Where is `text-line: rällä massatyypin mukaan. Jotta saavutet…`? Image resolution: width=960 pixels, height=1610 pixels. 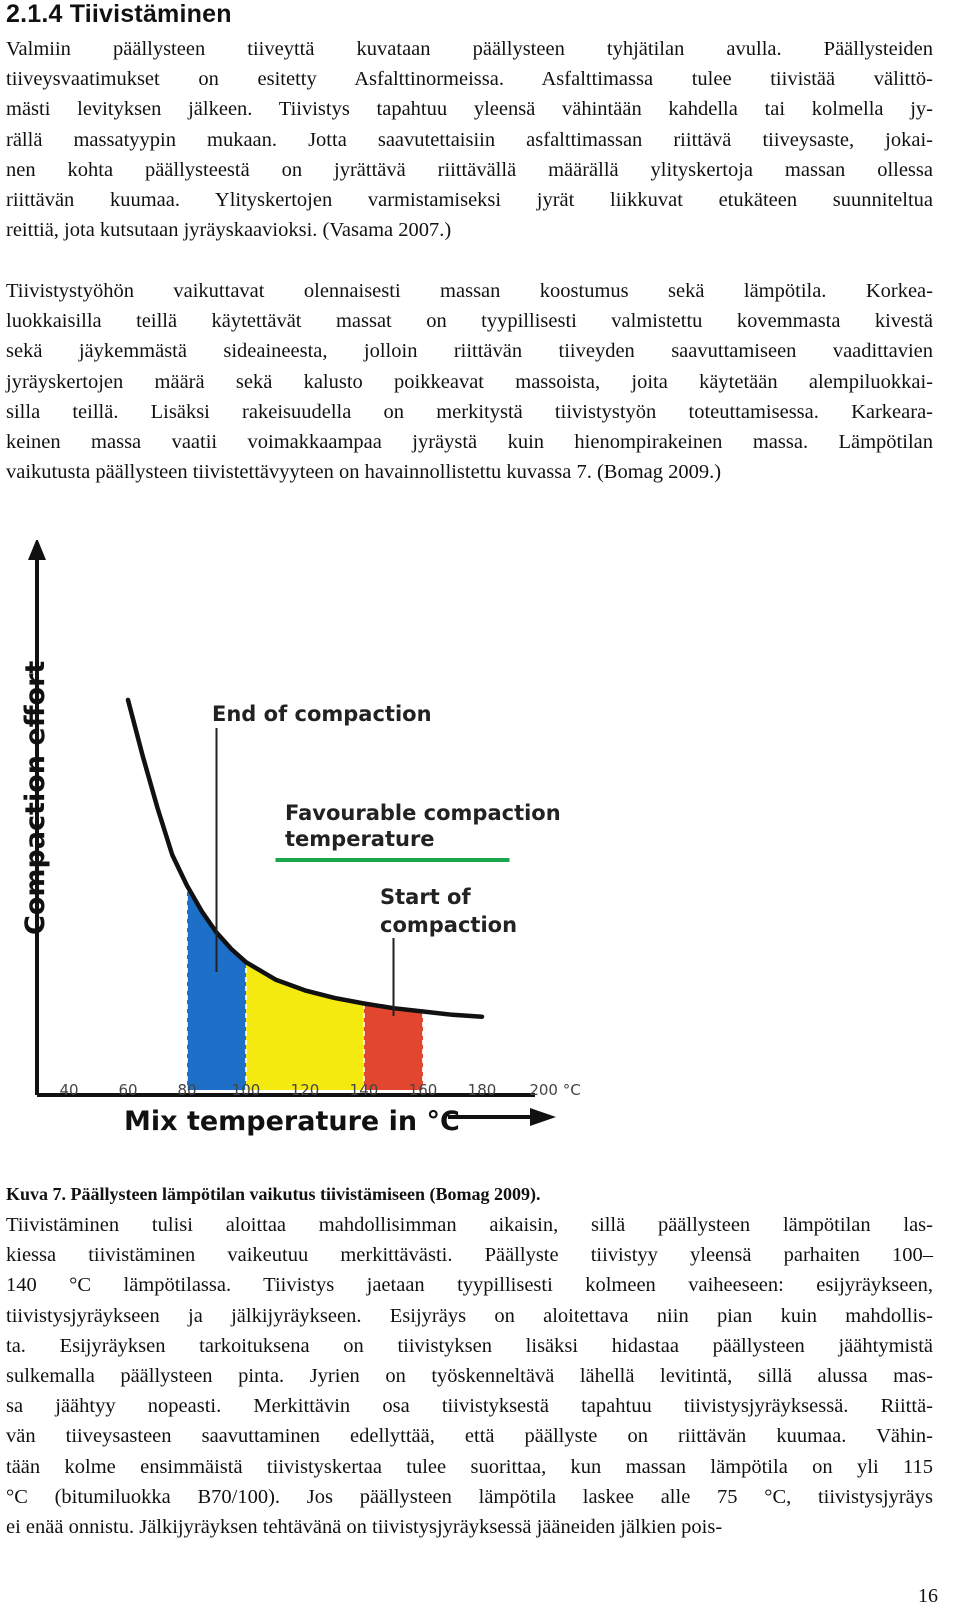 text-line: rällä massatyypin mukaan. Jotta saavutet… is located at coordinates (469, 139).